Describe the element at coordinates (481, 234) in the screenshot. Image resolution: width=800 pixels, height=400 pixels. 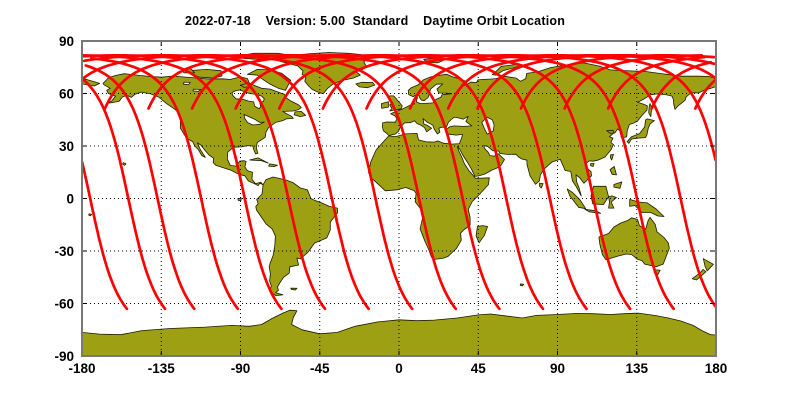
I see `landmass-madagascar` at that location.